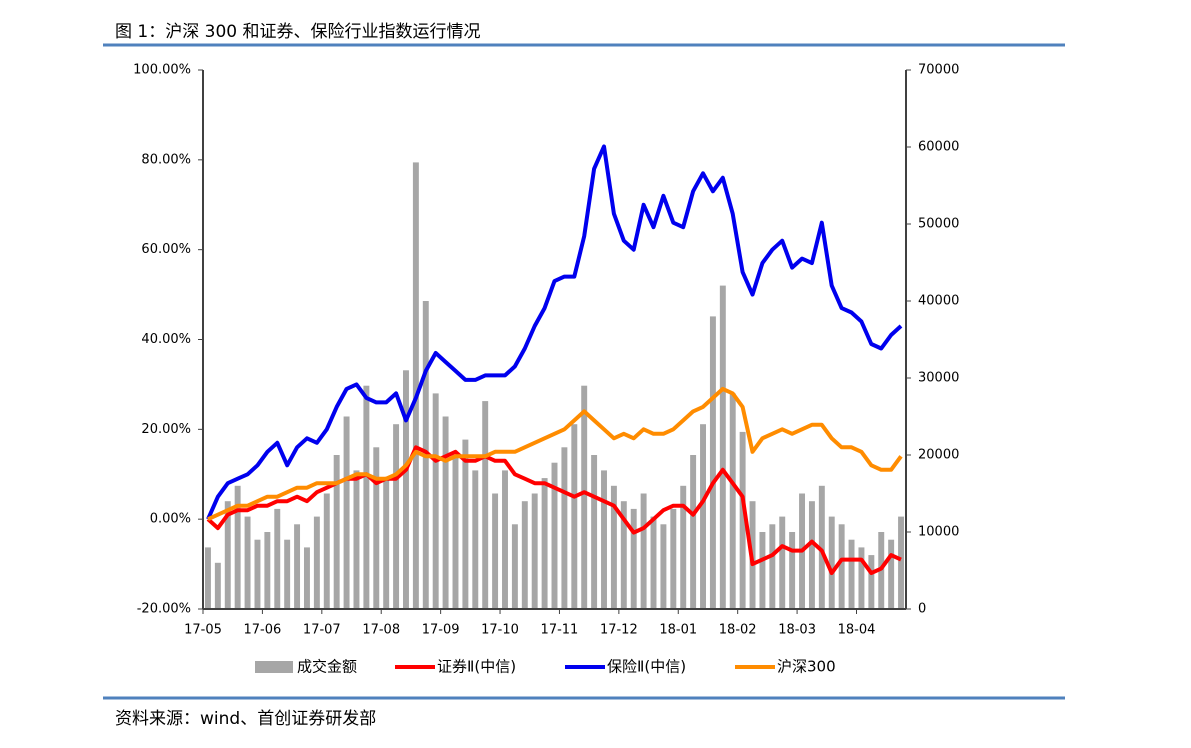  Describe the element at coordinates (938, 532) in the screenshot. I see `y2-tick-label: 10000` at that location.